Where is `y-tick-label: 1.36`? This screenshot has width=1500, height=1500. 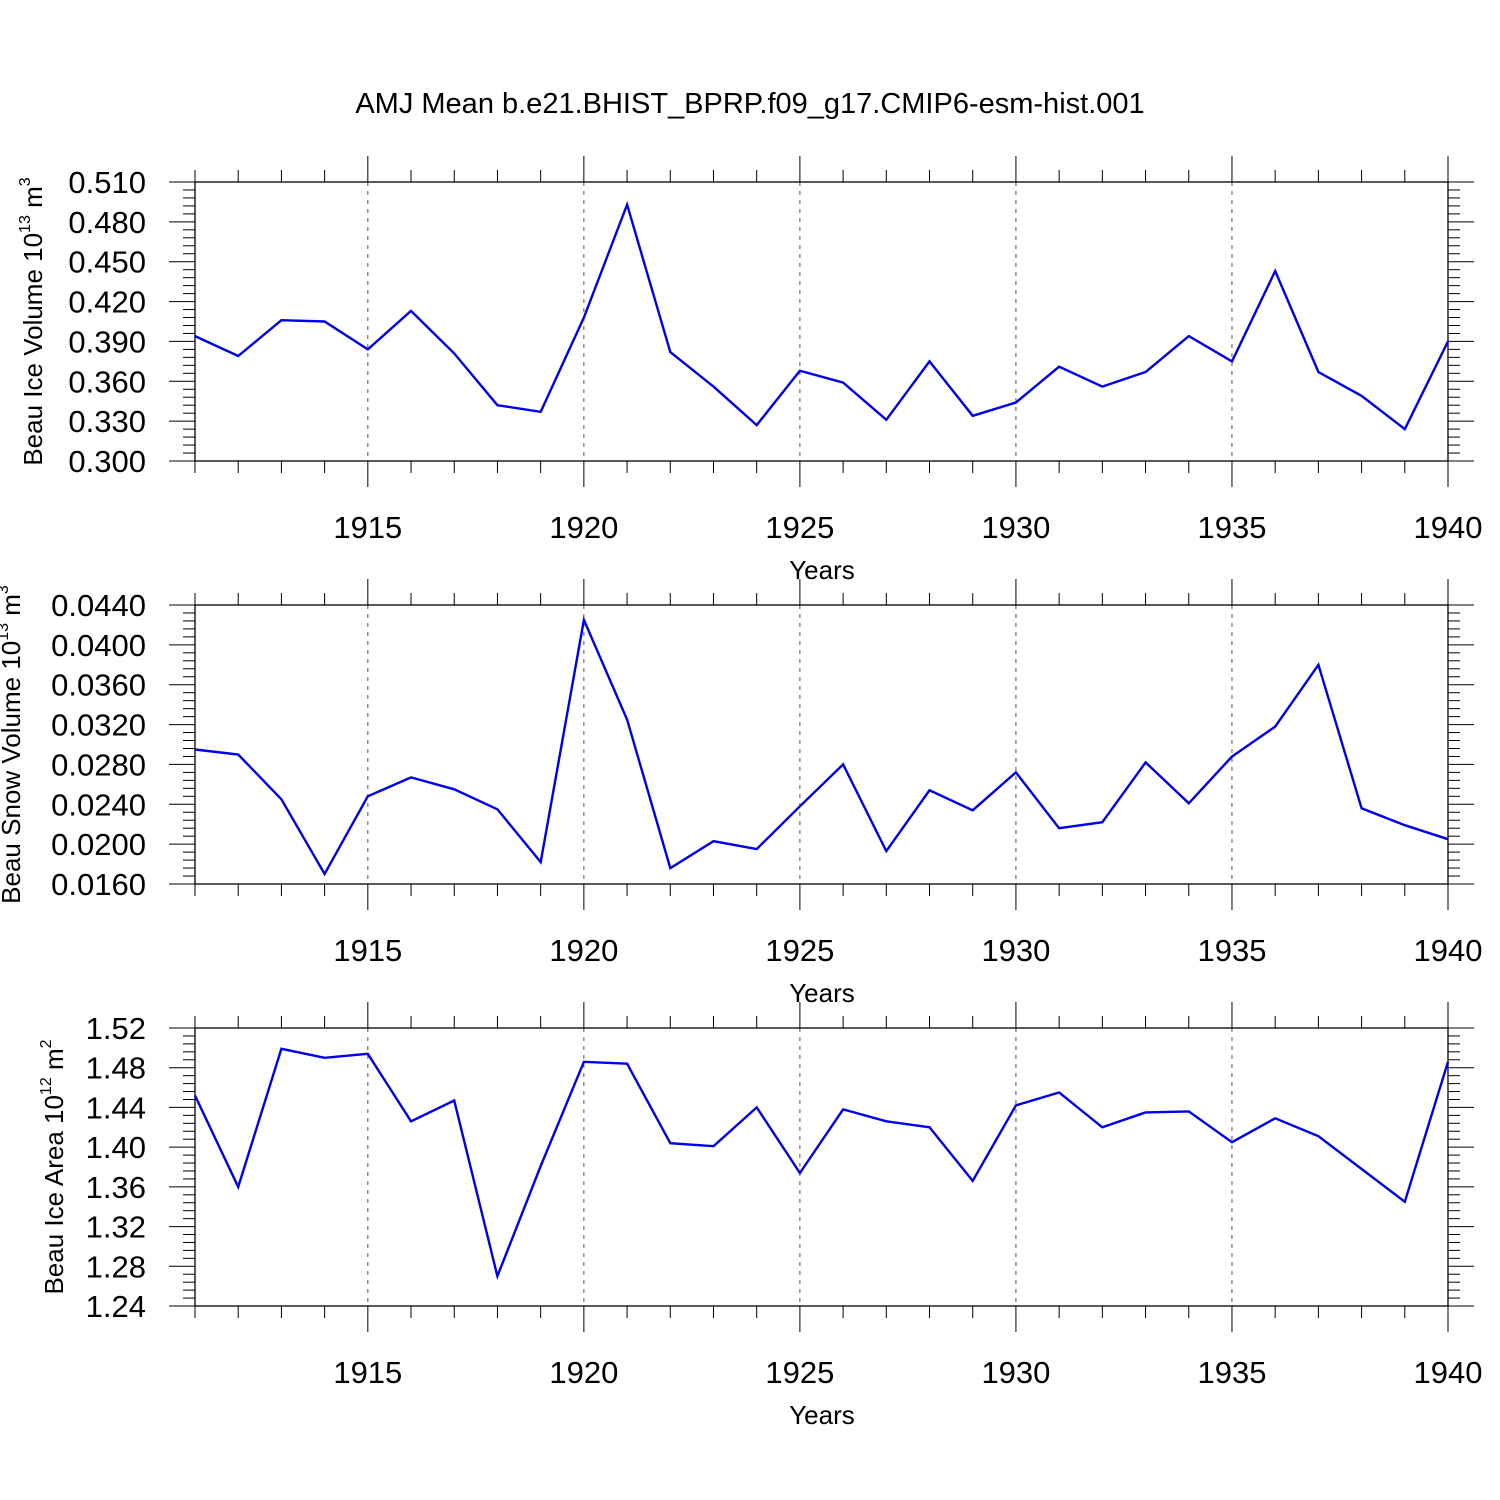
y-tick-label: 1.36 is located at coordinates (116, 1187).